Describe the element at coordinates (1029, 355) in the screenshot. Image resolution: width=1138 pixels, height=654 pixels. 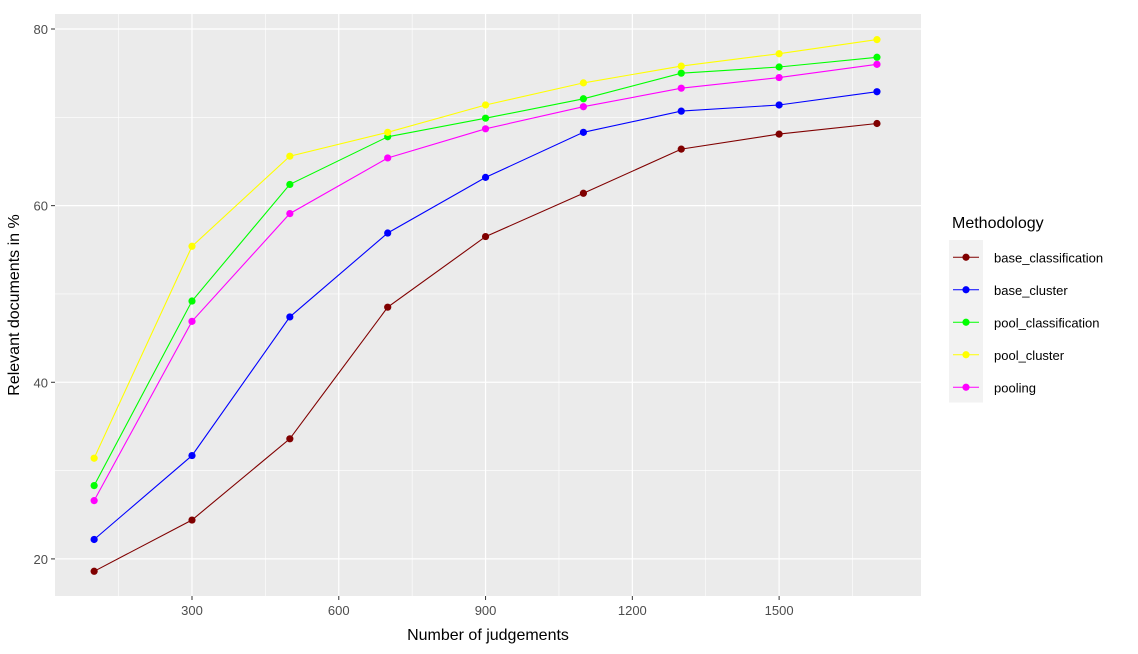
I see `legend-label: pool_cluster` at that location.